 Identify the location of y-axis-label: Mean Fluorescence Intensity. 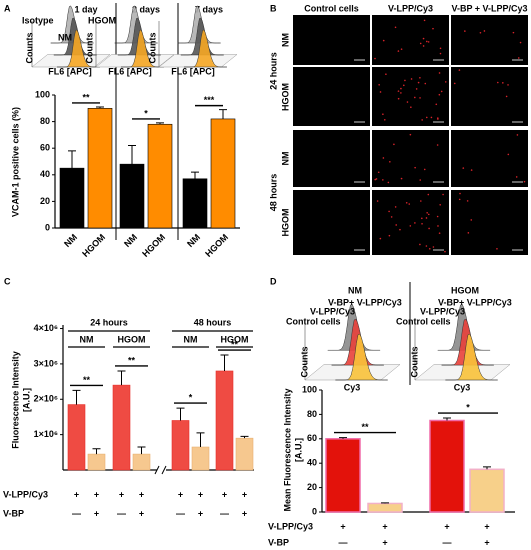
(287, 449).